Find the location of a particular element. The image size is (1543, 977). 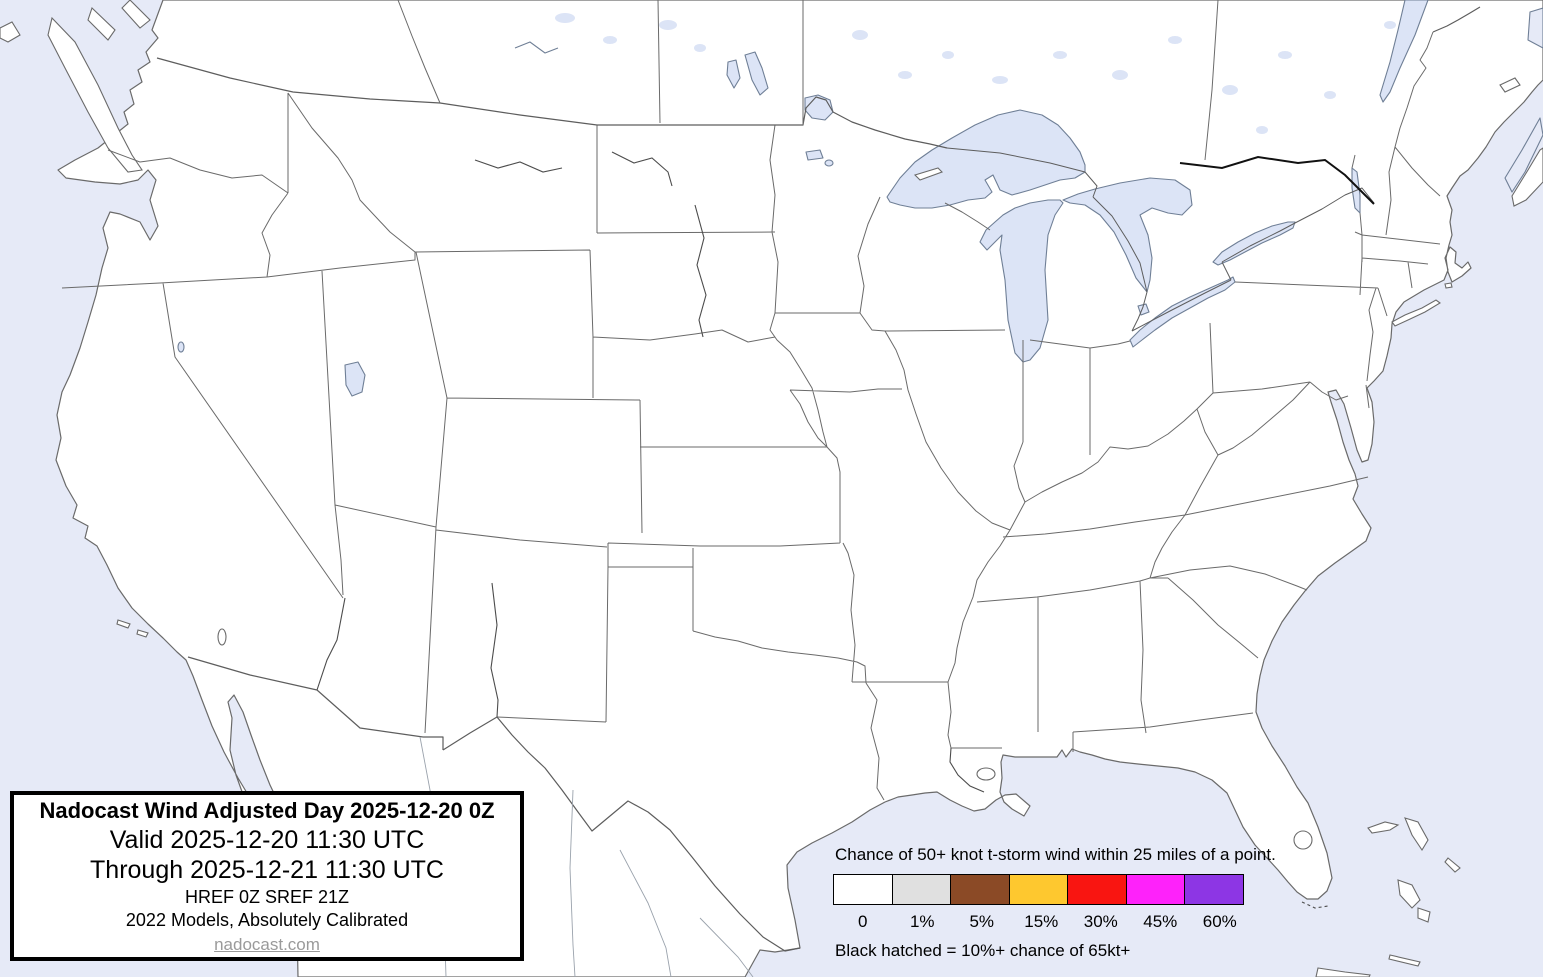

gulf-islands is located at coordinates (101, 24).